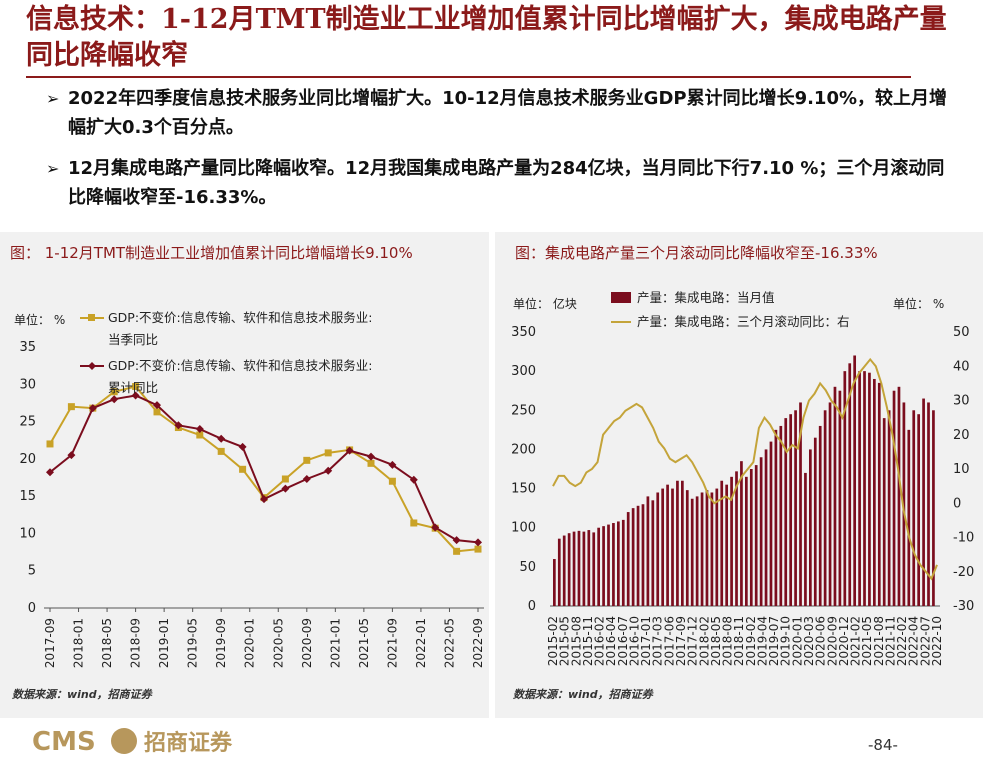  Describe the element at coordinates (523, 528) in the screenshot. I see `y-left-tick-label: 100` at that location.